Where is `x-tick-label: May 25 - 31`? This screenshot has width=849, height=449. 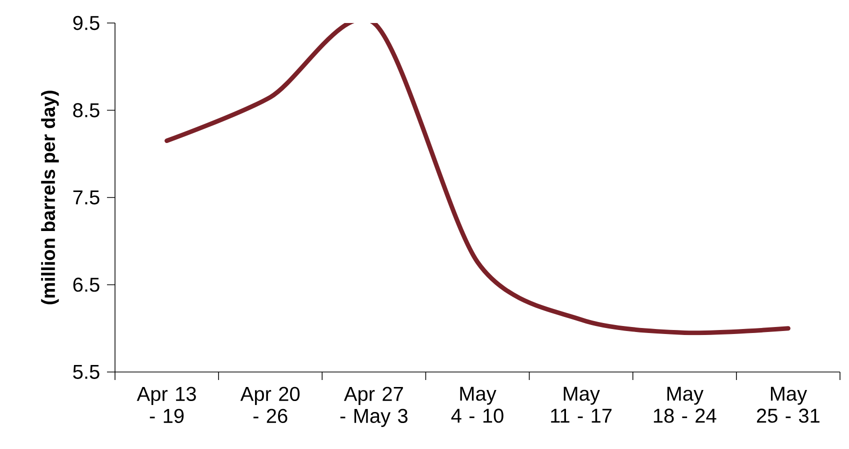
x-tick-label: May 25 - 31 is located at coordinates (788, 404).